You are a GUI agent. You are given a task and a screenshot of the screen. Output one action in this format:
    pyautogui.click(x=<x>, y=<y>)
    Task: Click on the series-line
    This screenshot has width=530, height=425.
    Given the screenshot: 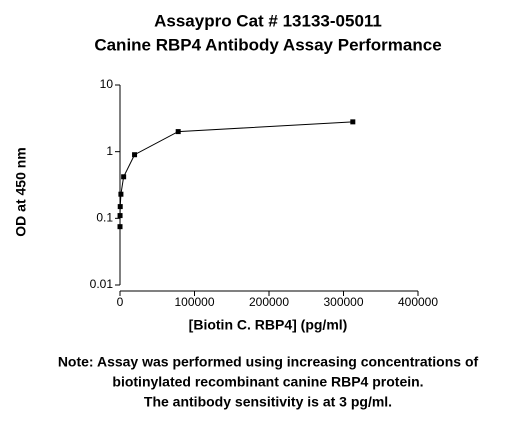 What is the action you would take?
    pyautogui.click(x=236, y=174)
    